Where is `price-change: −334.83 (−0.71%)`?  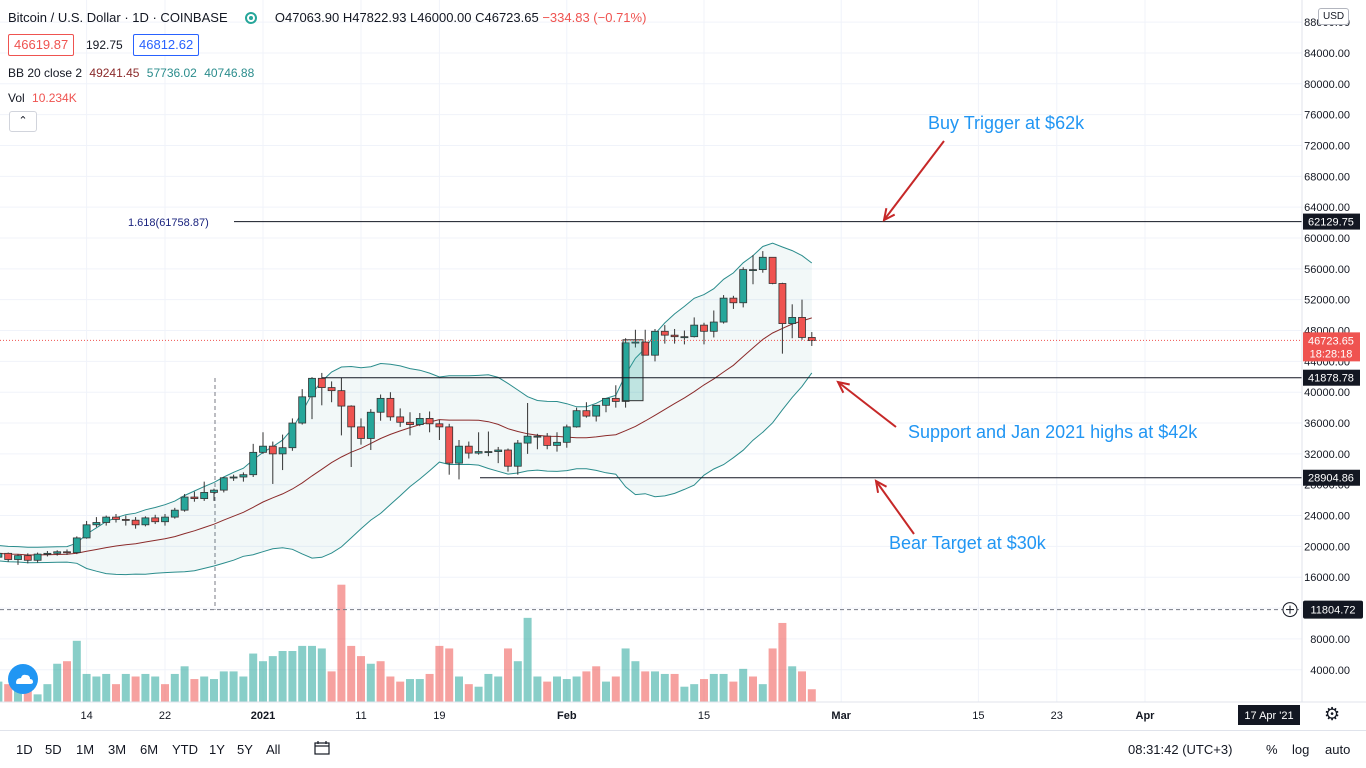 price-change: −334.83 (−0.71%) is located at coordinates (594, 17).